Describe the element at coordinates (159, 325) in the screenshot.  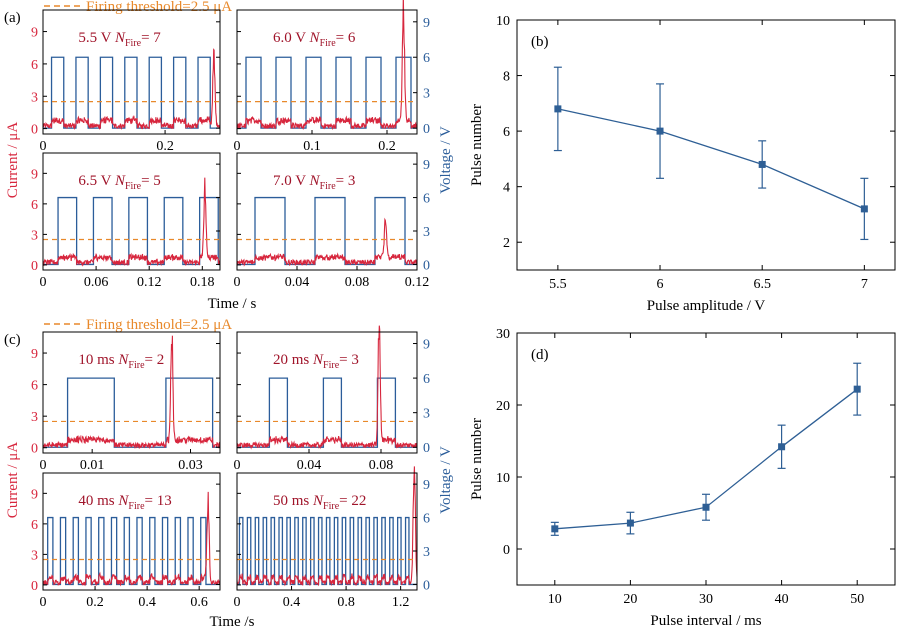
I see `panel-c-threshold-legend: Firing threshold=2.5 μA` at that location.